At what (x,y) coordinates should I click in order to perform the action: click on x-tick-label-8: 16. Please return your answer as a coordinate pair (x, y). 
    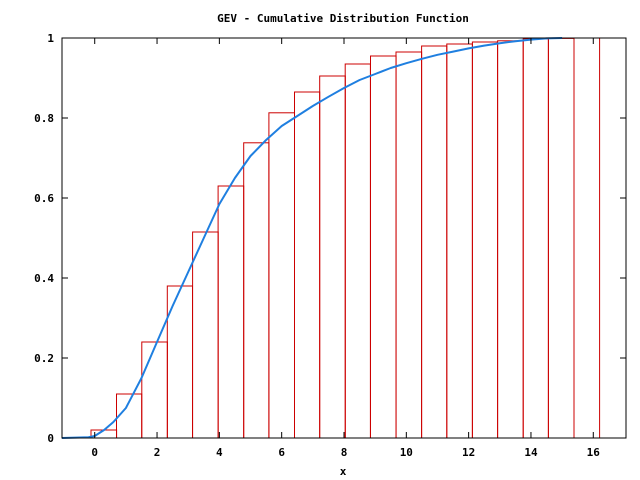
    Looking at the image, I should click on (594, 452).